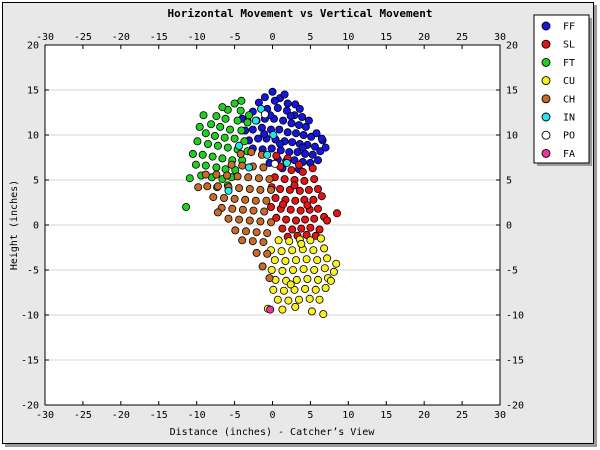 The width and height of the screenshot is (600, 450). I want to click on y-tick-label-left: 10, so click(33, 136).